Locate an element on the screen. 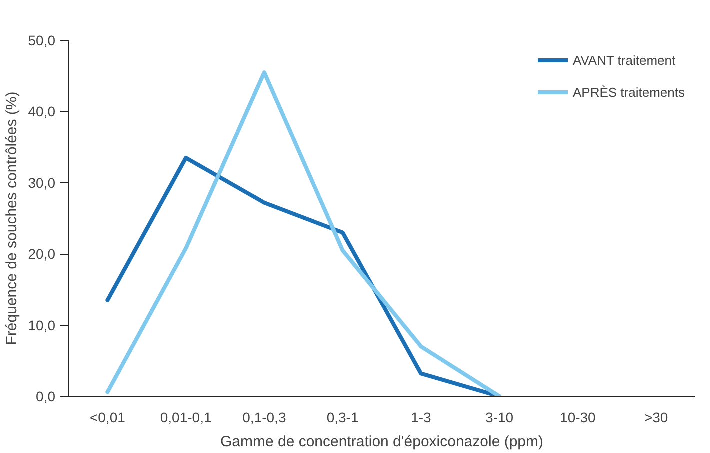 The image size is (710, 453). y-axis-title: Fréquence de souches contrôlées (%) is located at coordinates (11, 219).